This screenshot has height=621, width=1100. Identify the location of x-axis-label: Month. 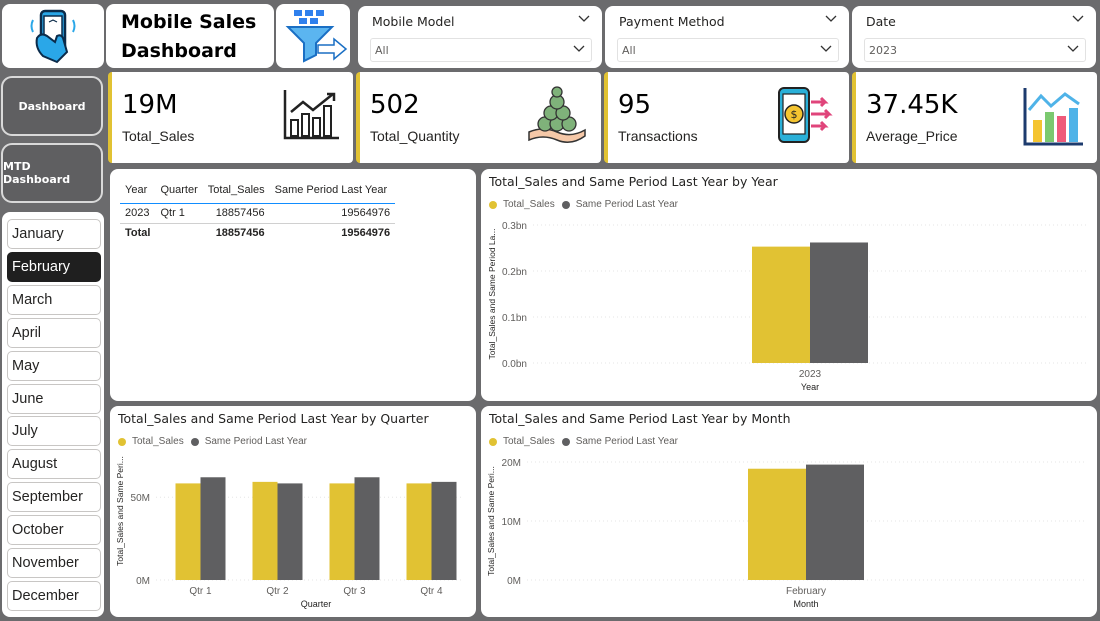
(805, 604).